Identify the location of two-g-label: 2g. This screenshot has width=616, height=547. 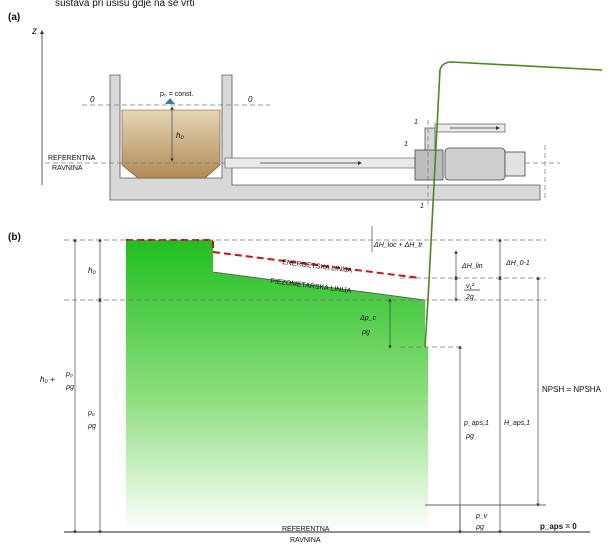
(469, 297).